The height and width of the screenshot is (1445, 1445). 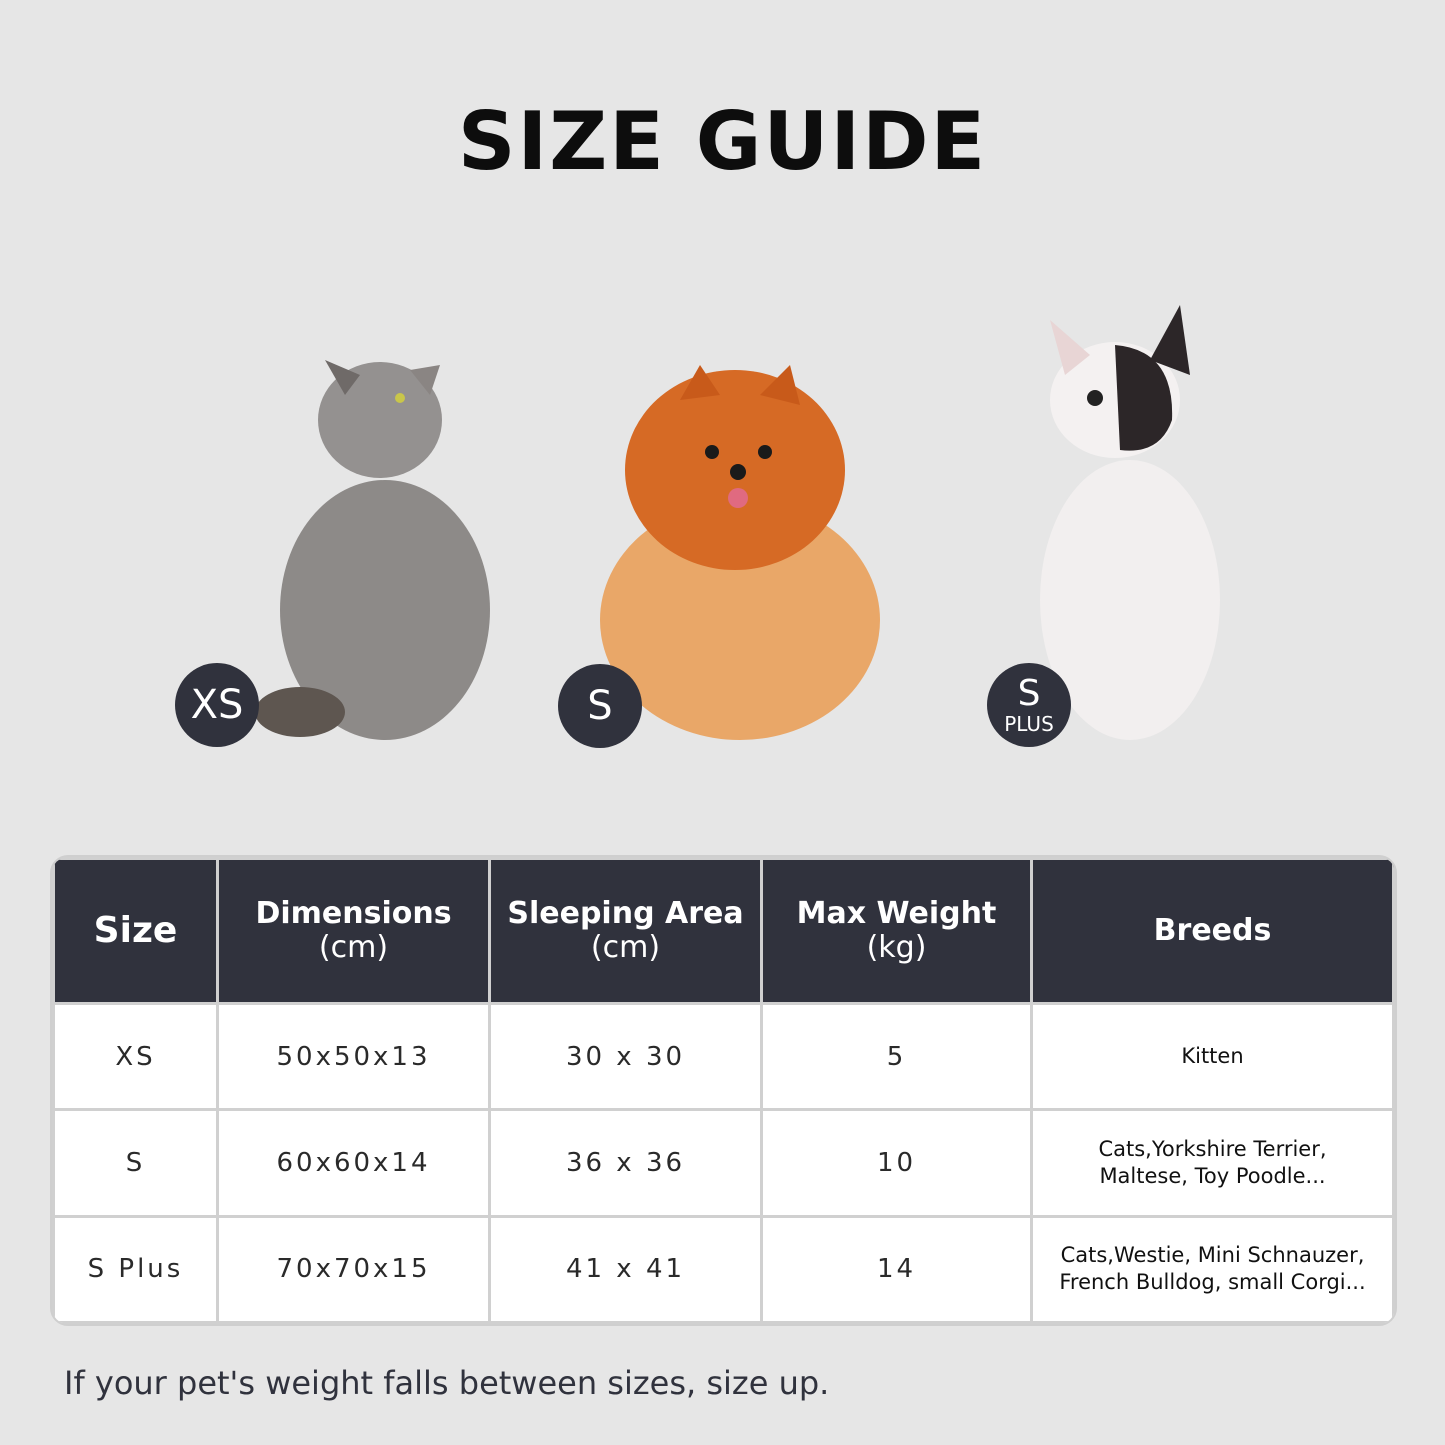 I want to click on cell-dimensions: 50x50x13, so click(x=353, y=1056).